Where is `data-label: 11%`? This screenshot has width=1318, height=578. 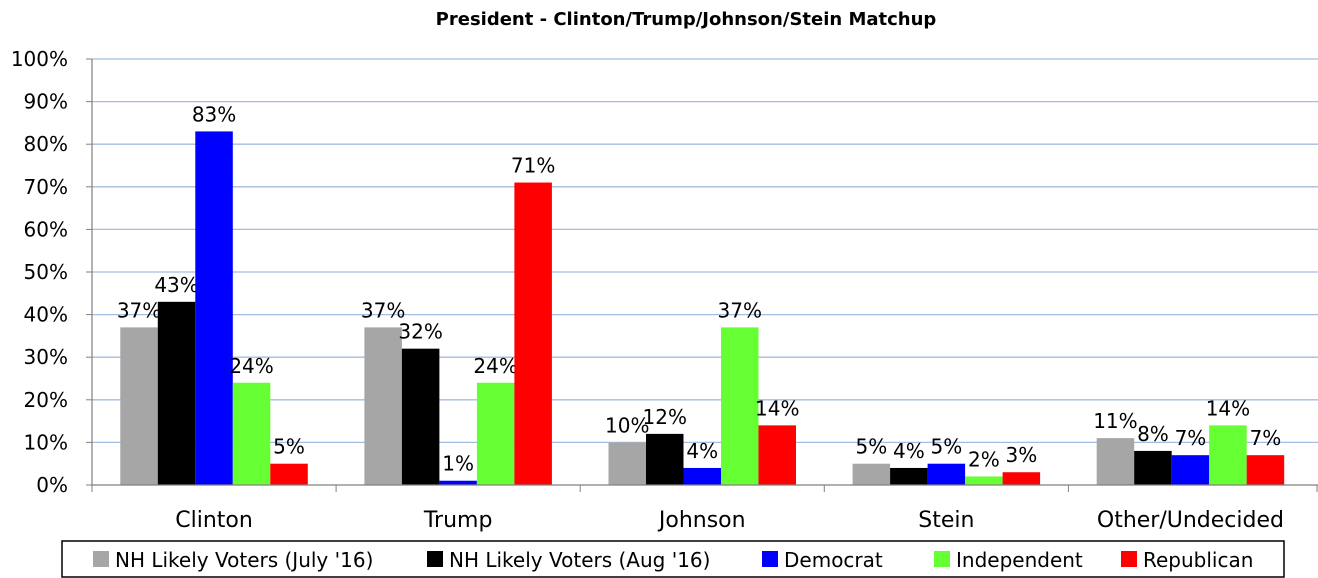
data-label: 11% is located at coordinates (1115, 421).